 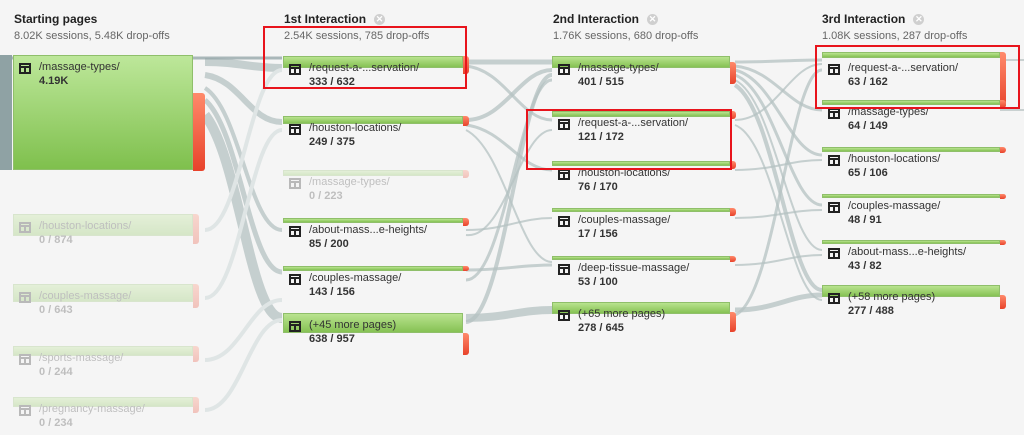 I want to click on node-page: /about-mass...e-heights/, so click(x=907, y=252).